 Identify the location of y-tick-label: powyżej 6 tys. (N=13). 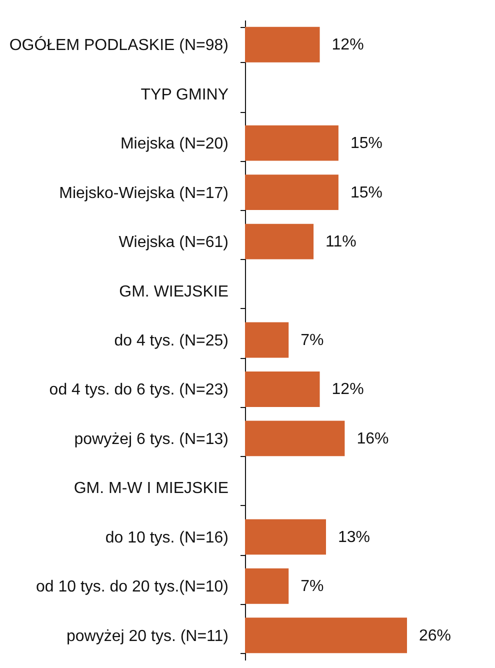
(151, 439).